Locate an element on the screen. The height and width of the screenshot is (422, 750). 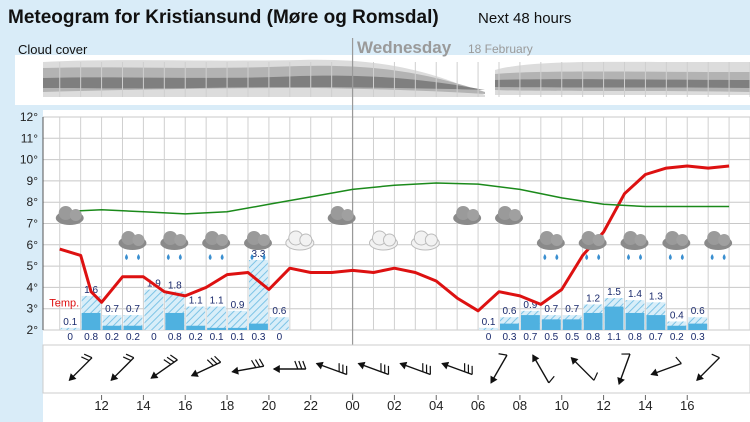
precip-max-label: 1.1 is located at coordinates (196, 301).